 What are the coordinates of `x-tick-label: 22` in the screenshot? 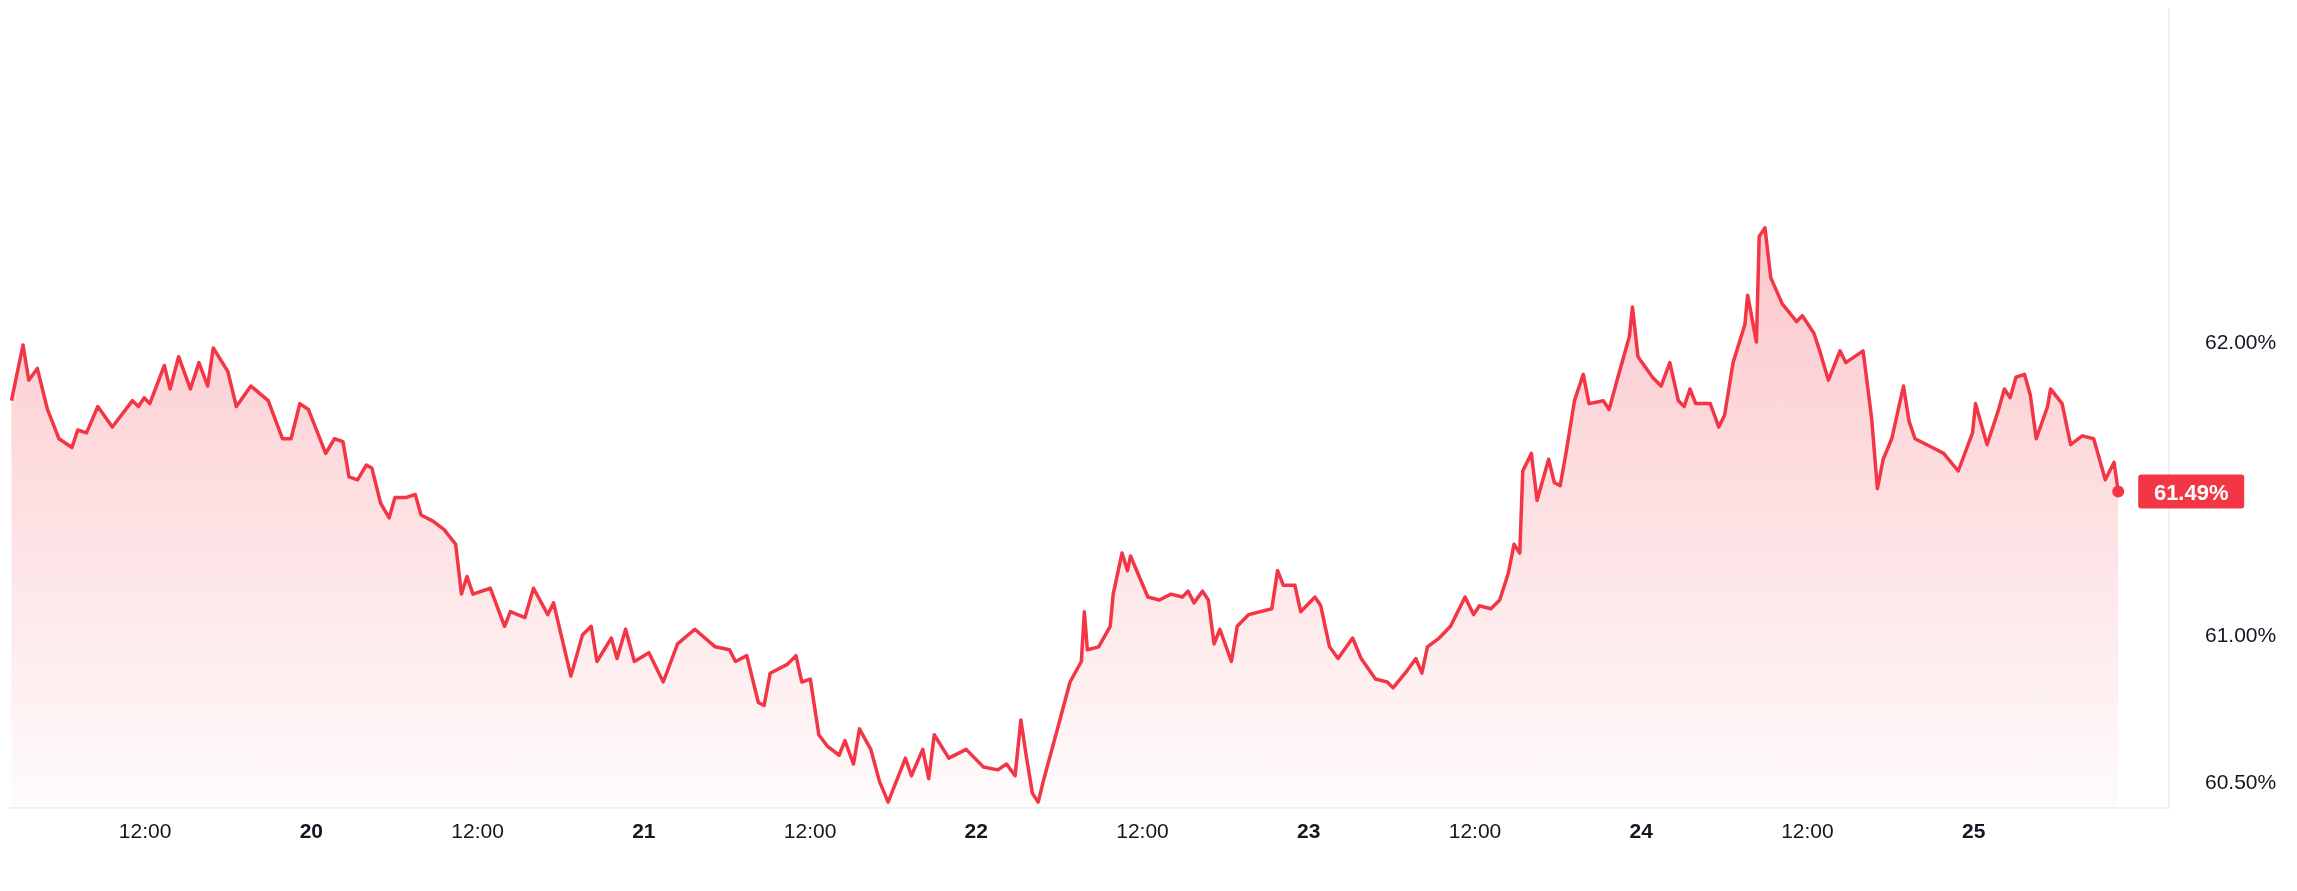 It's located at (976, 830).